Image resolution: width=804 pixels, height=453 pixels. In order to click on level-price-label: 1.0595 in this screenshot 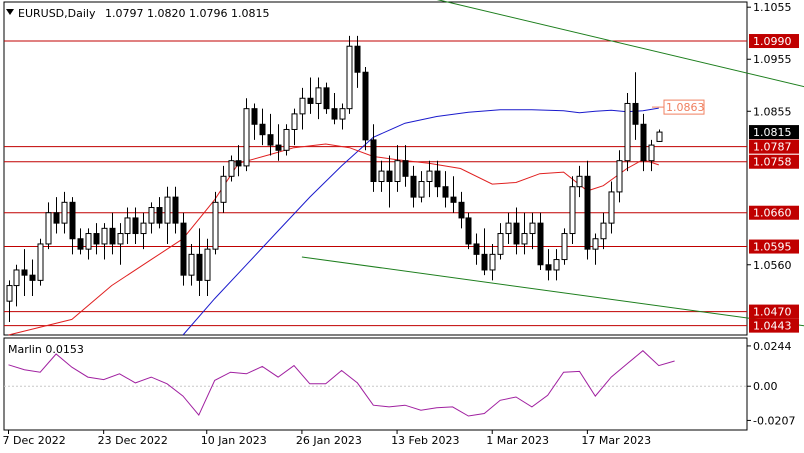, I will do `click(772, 247)`.